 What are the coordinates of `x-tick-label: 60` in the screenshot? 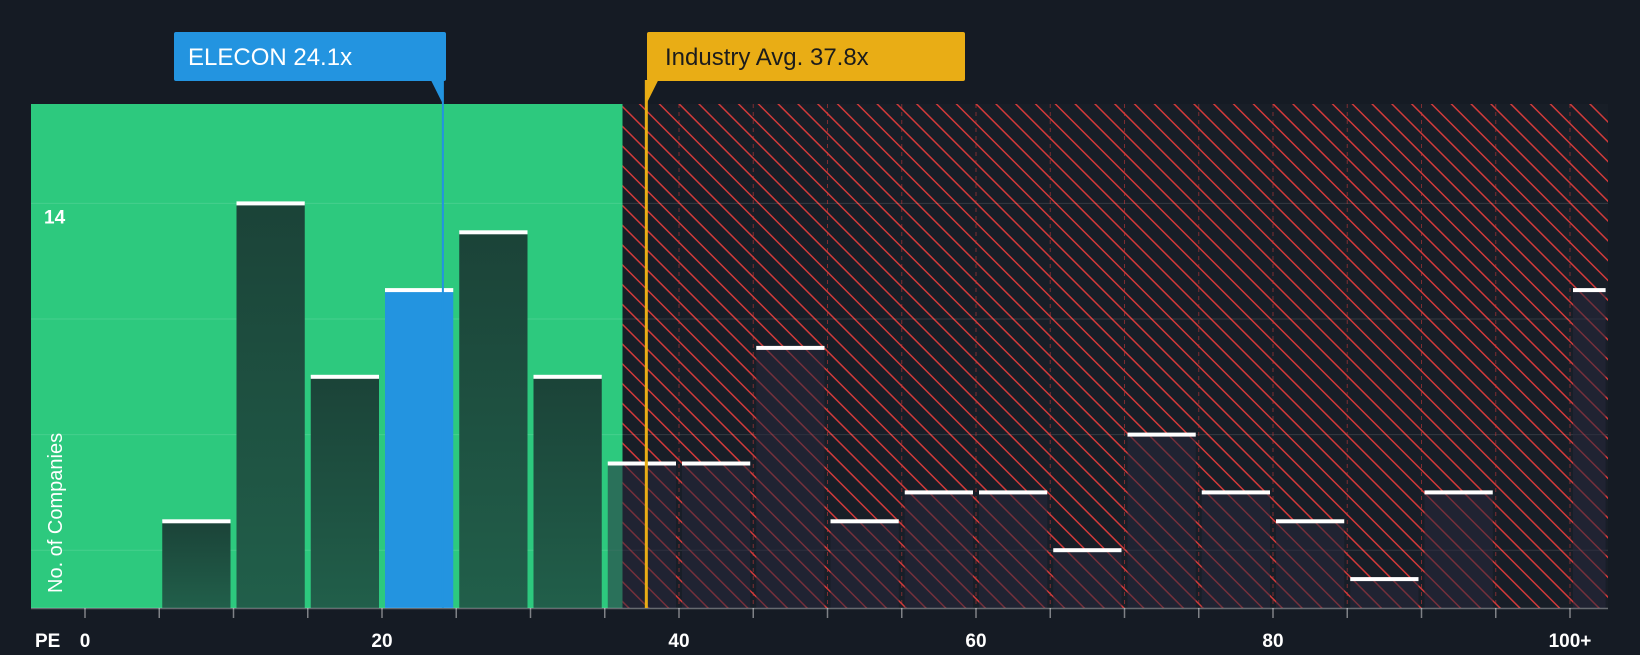 It's located at (975, 640).